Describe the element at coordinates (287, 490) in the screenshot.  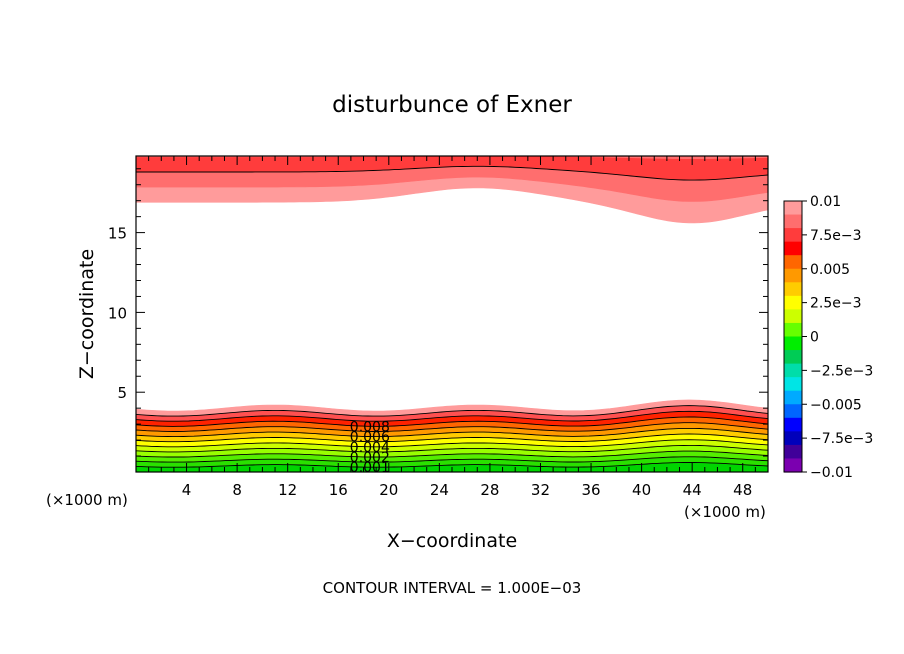
I see `x-tick-label: 12` at that location.